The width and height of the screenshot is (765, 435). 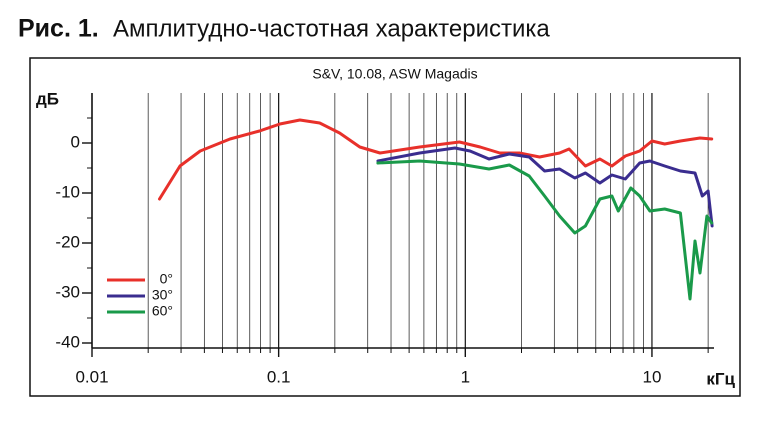 I want to click on x-axis-label: кГц, so click(x=720, y=378).